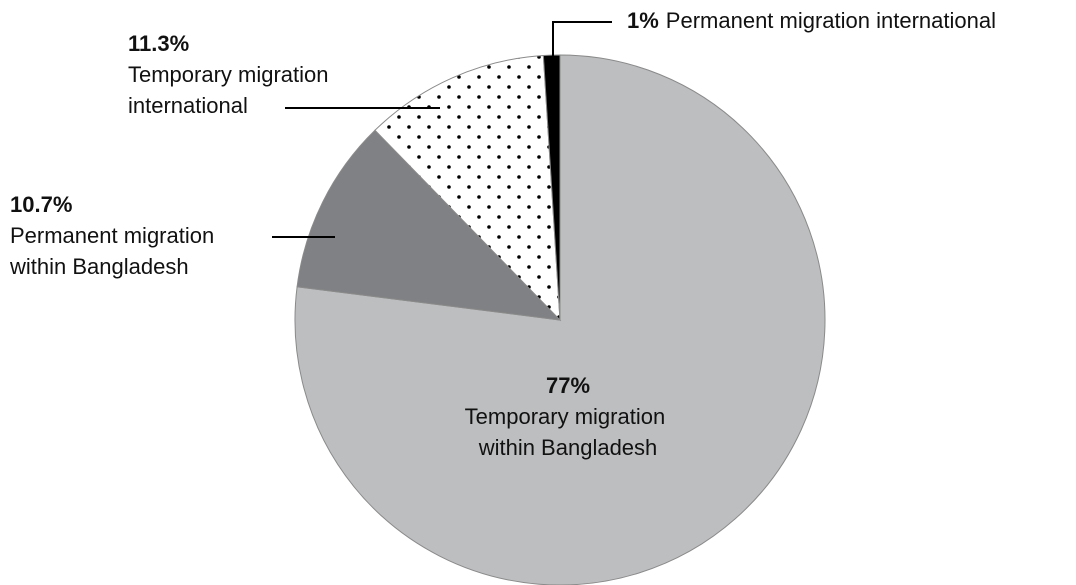  I want to click on percent-label: 11.3%, so click(158, 43).